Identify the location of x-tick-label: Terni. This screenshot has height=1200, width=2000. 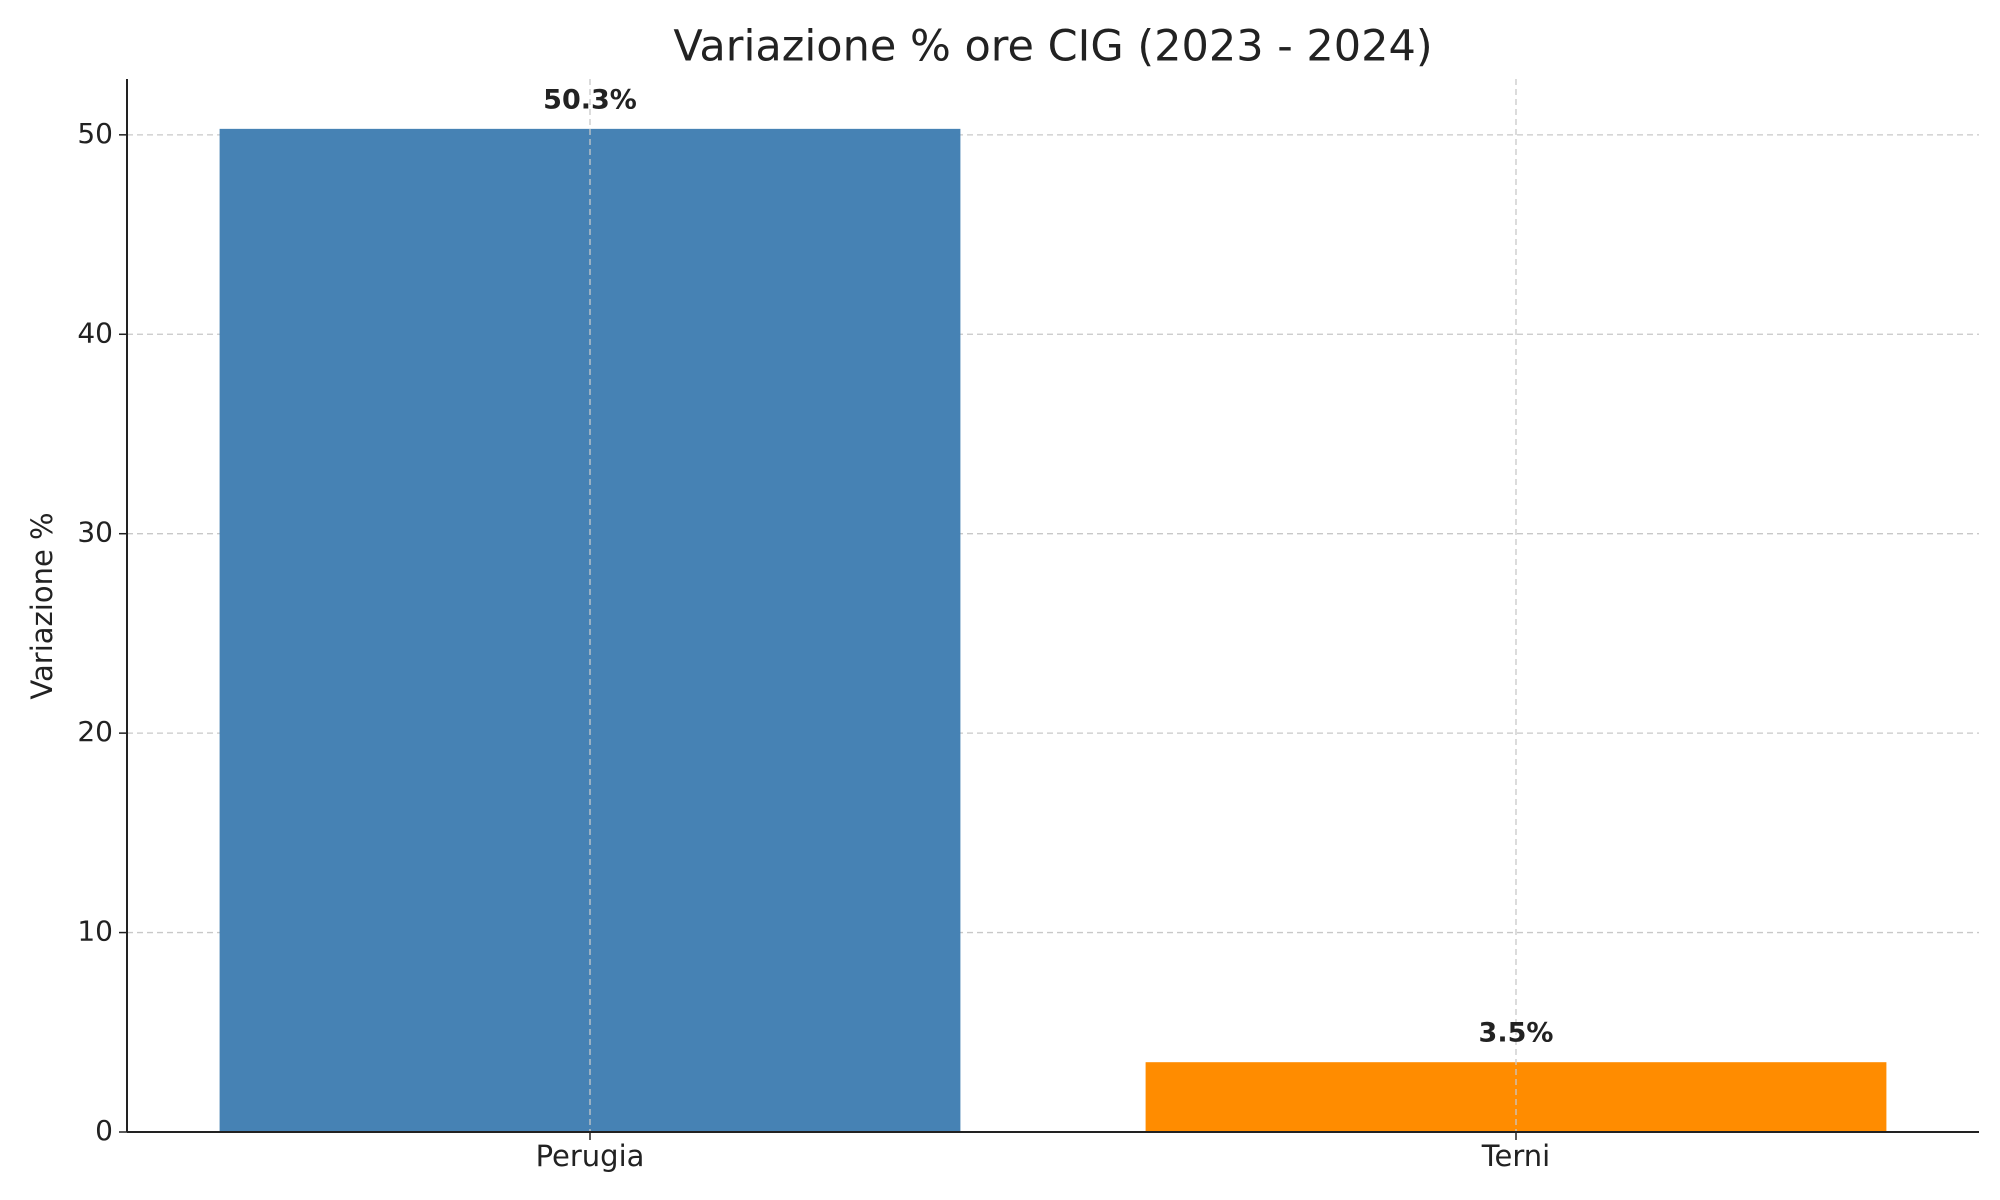
(1515, 1156).